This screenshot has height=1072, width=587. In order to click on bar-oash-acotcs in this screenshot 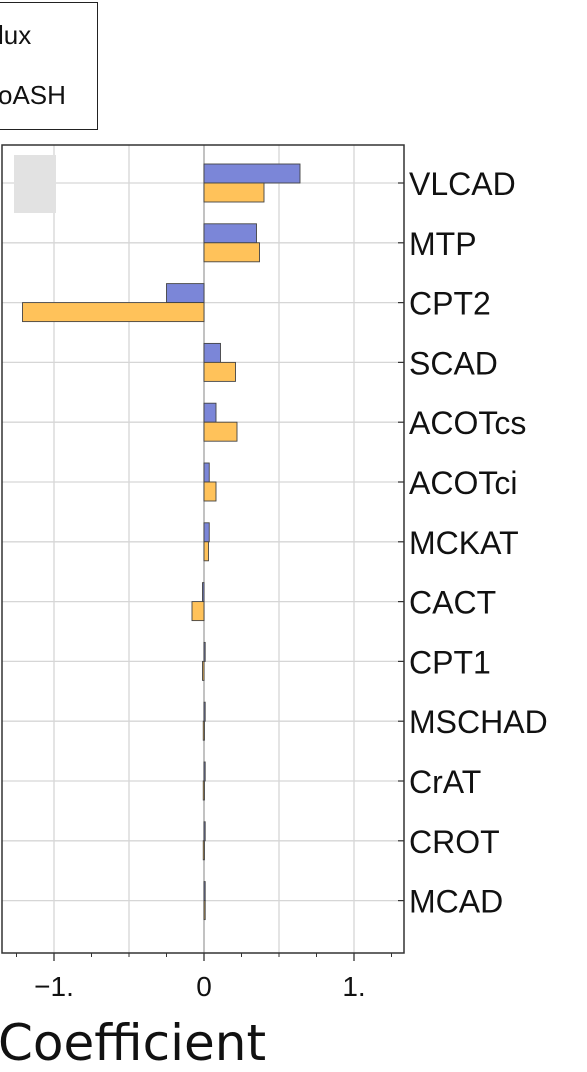, I will do `click(220, 431)`.